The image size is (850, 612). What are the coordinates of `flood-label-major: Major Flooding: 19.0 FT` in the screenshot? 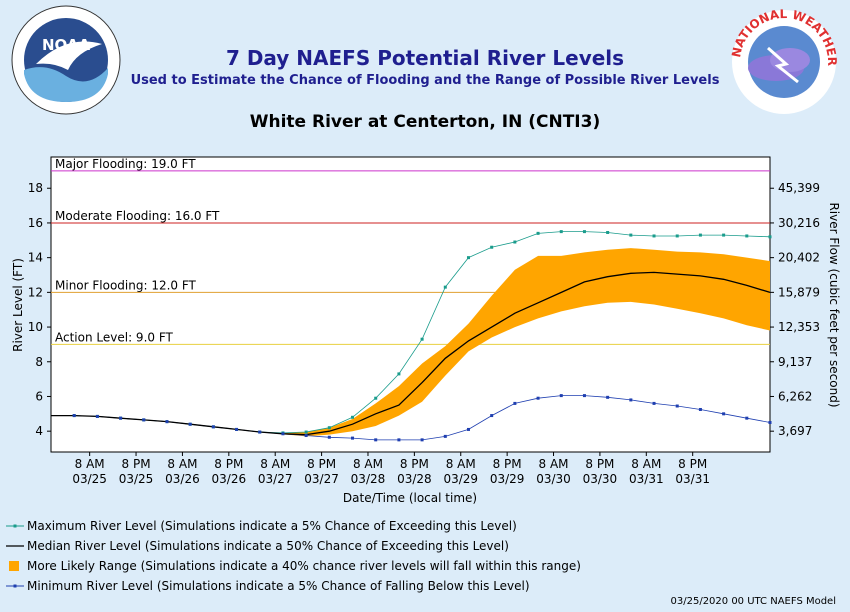 It's located at (125, 164).